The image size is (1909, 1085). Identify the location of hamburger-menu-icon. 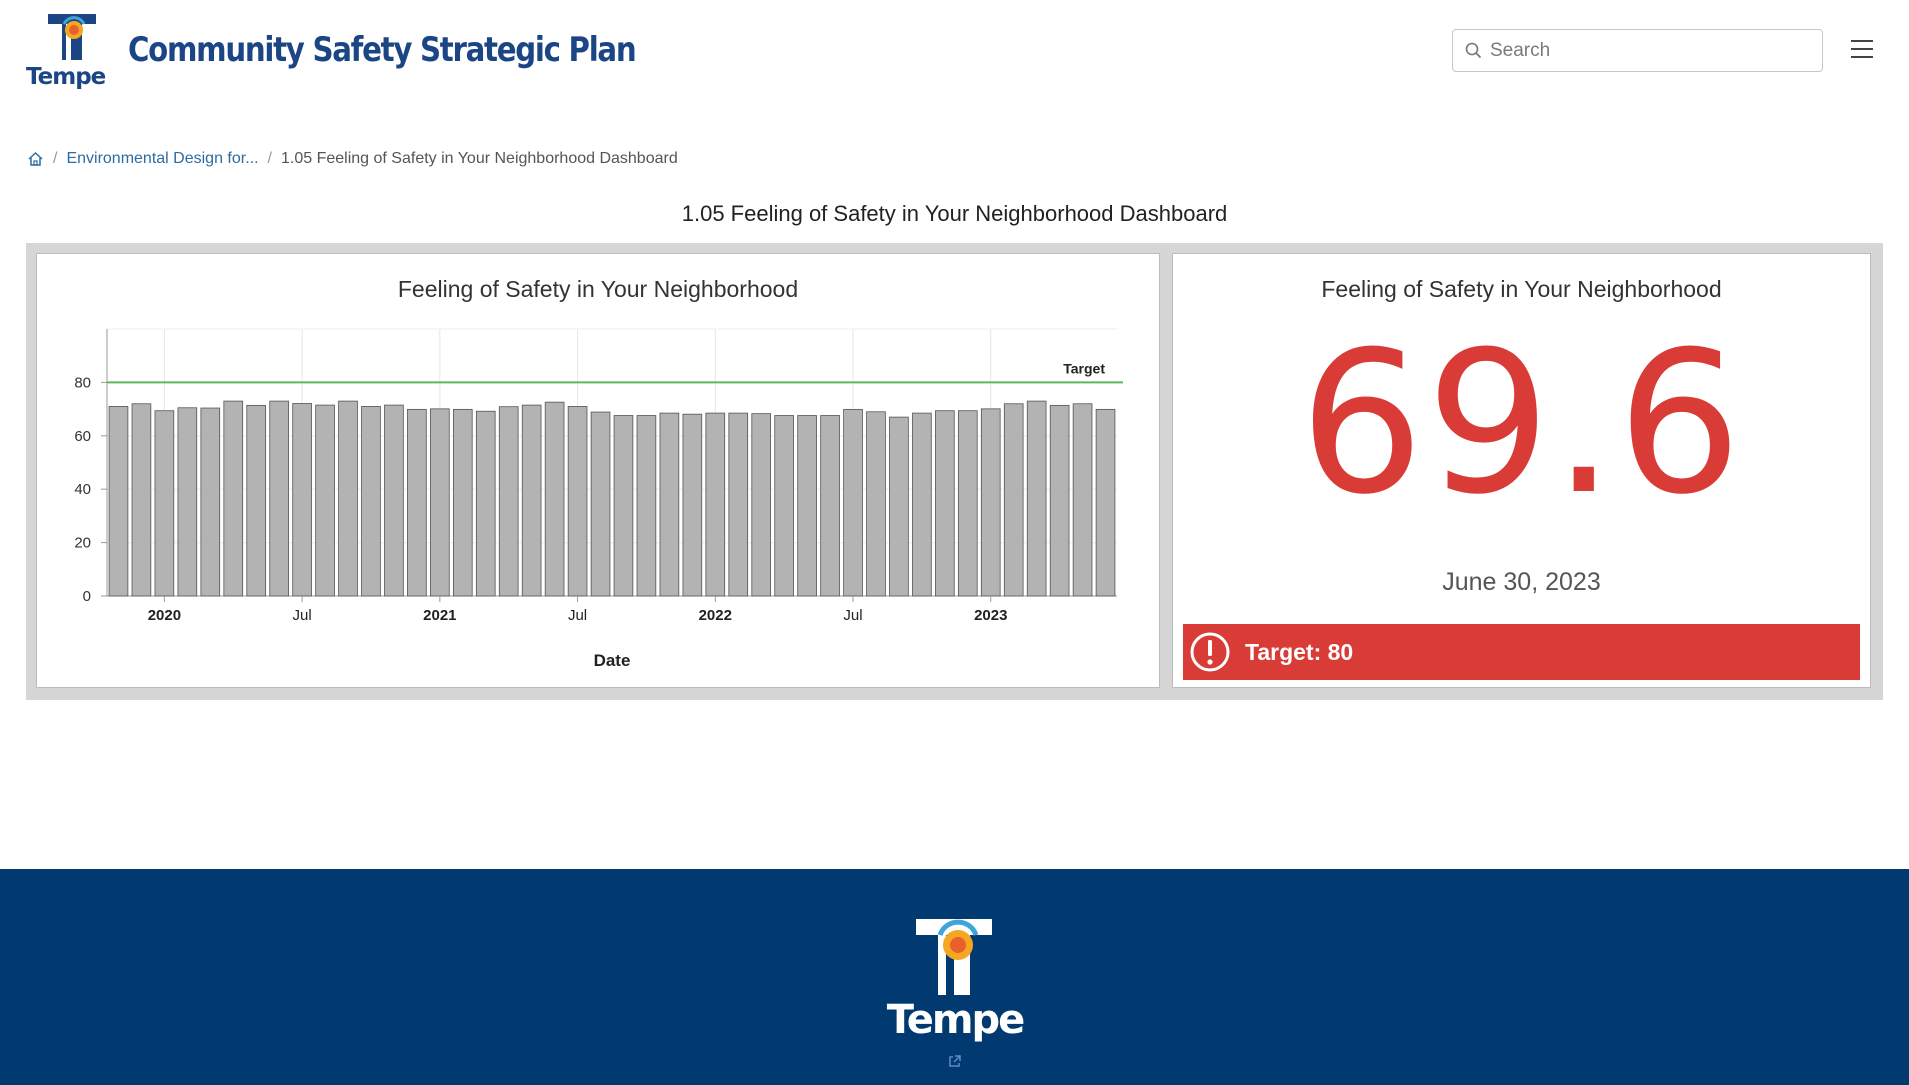
(1862, 50).